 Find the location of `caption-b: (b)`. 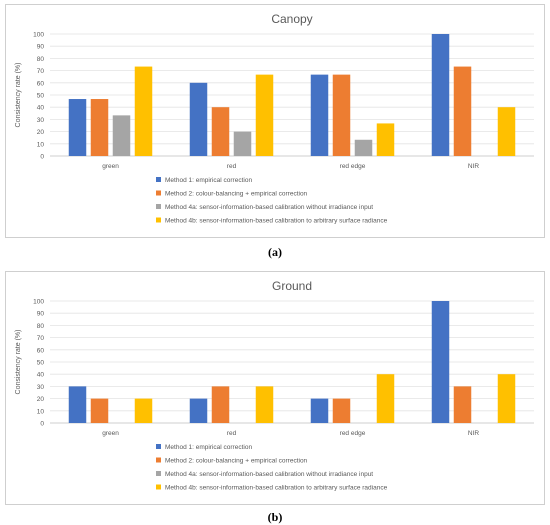

caption-b: (b) is located at coordinates (275, 517).